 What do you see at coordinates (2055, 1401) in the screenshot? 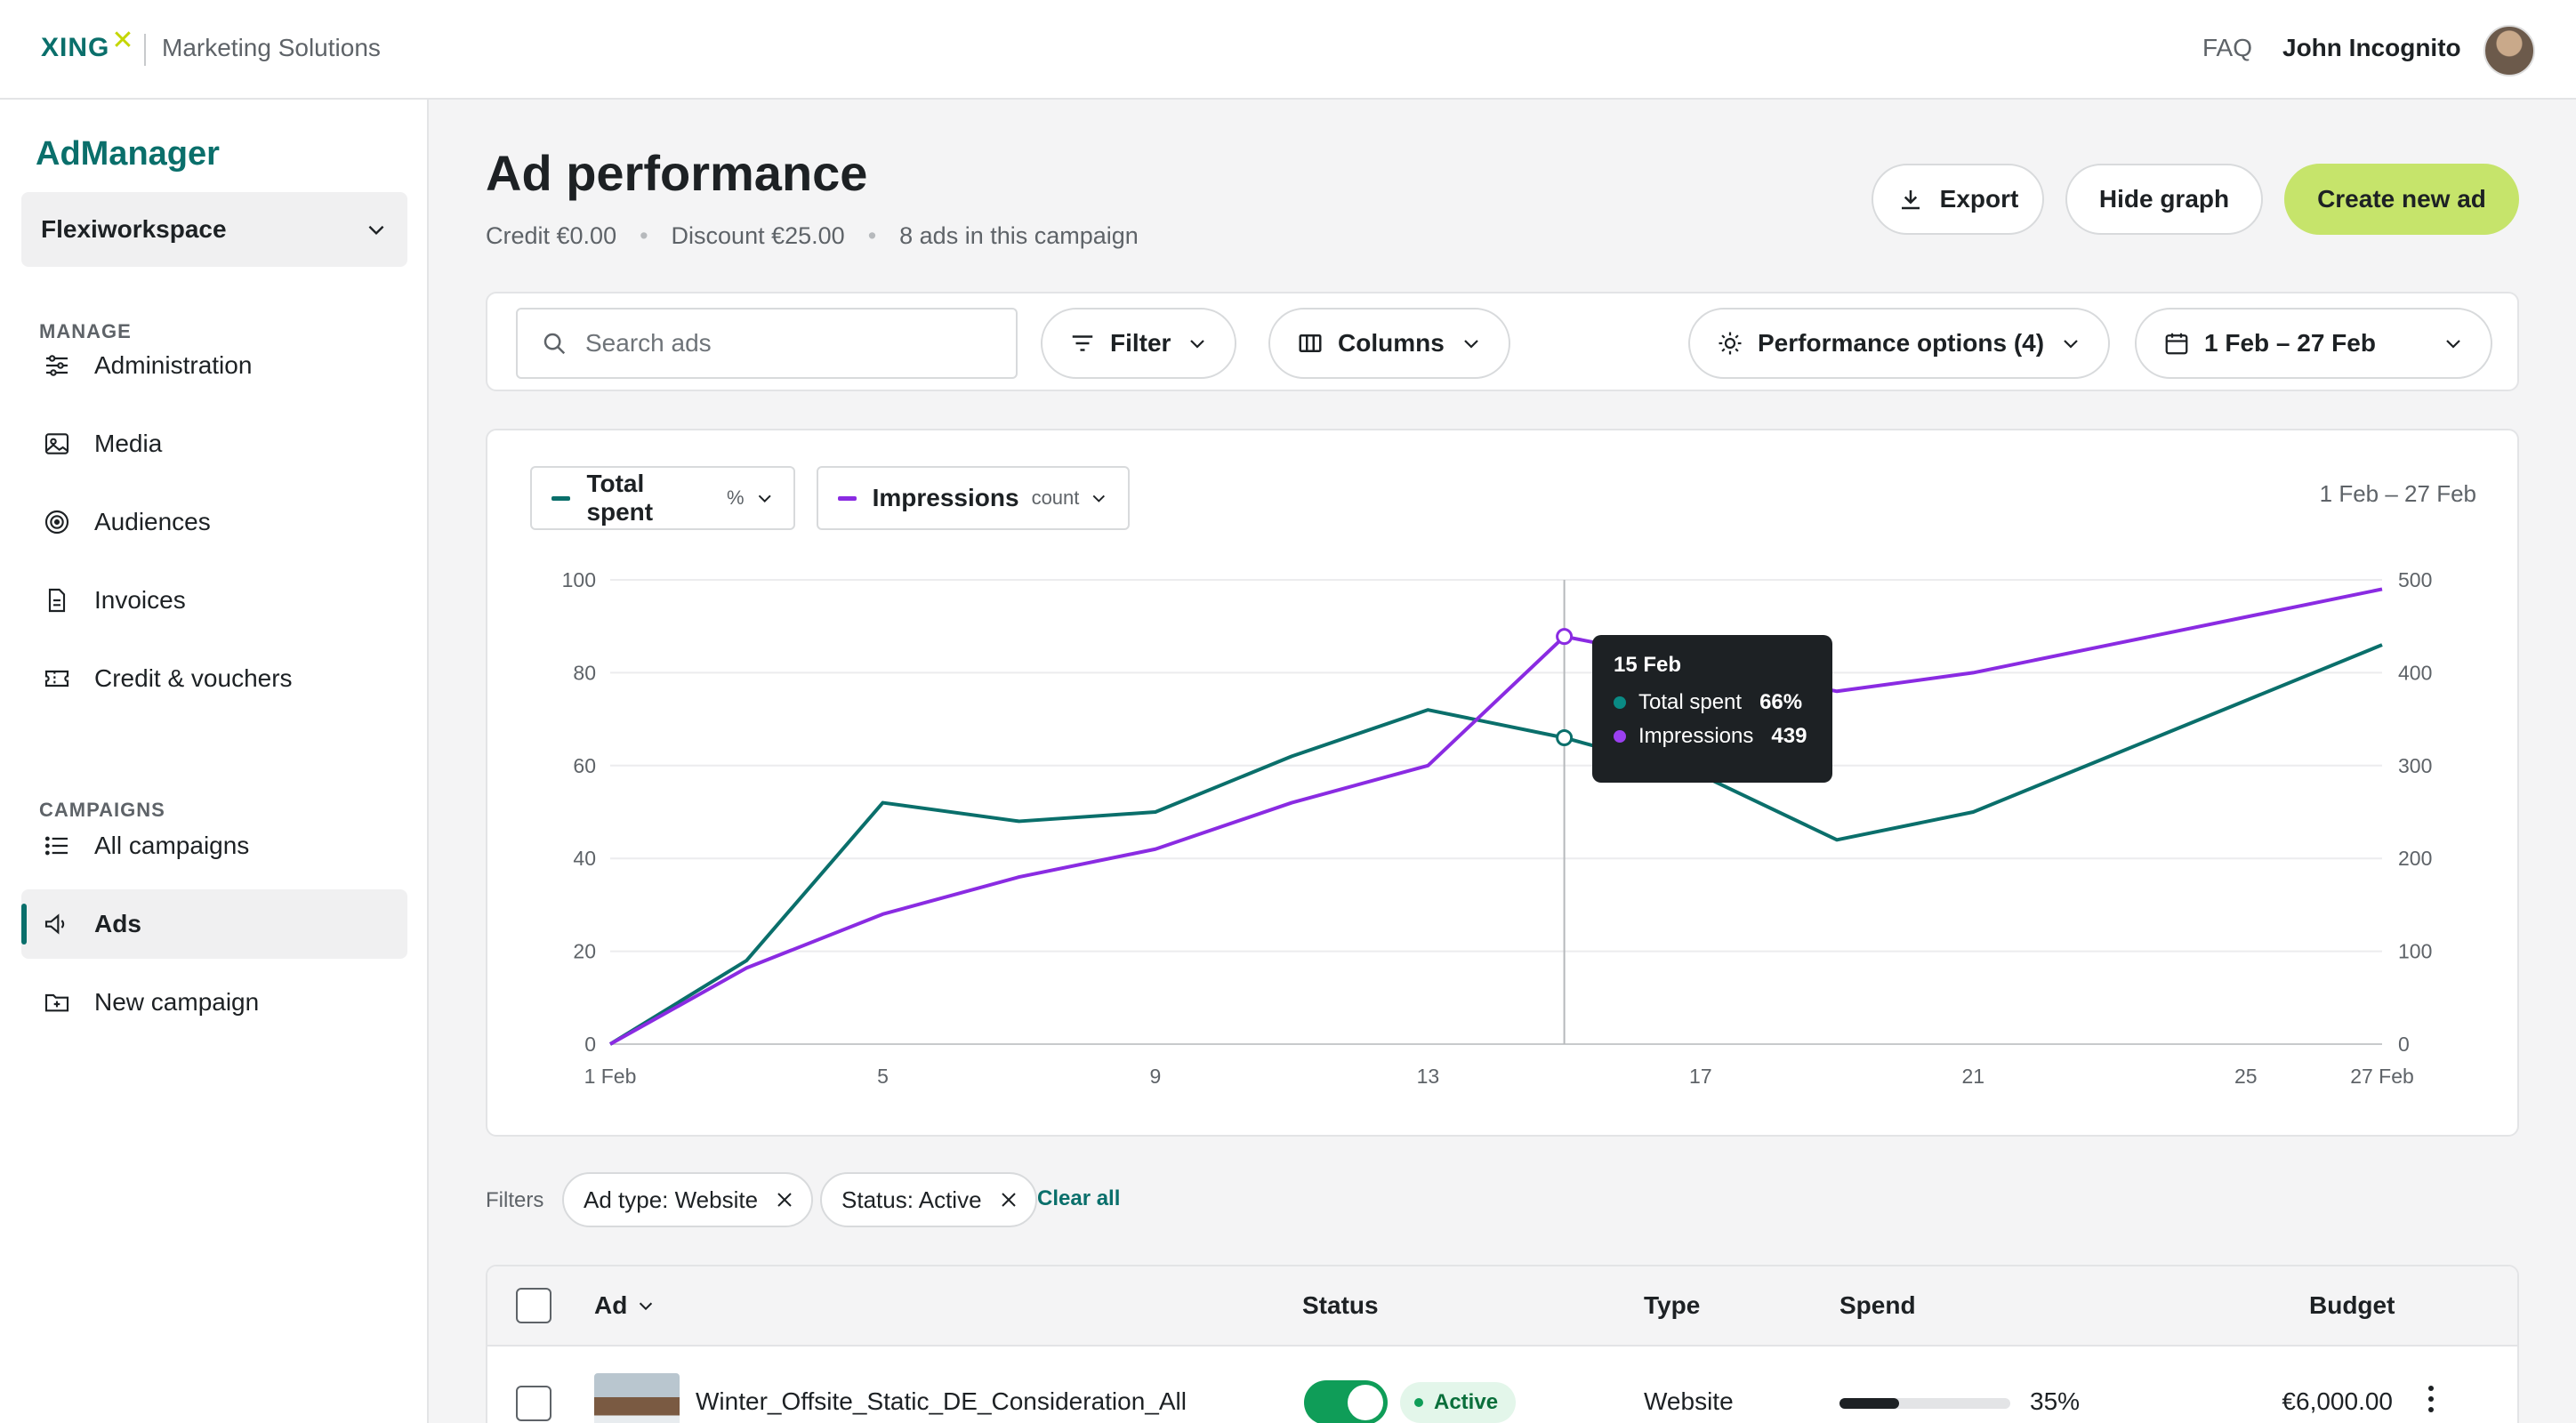
I see `spend-percent: 35%` at bounding box center [2055, 1401].